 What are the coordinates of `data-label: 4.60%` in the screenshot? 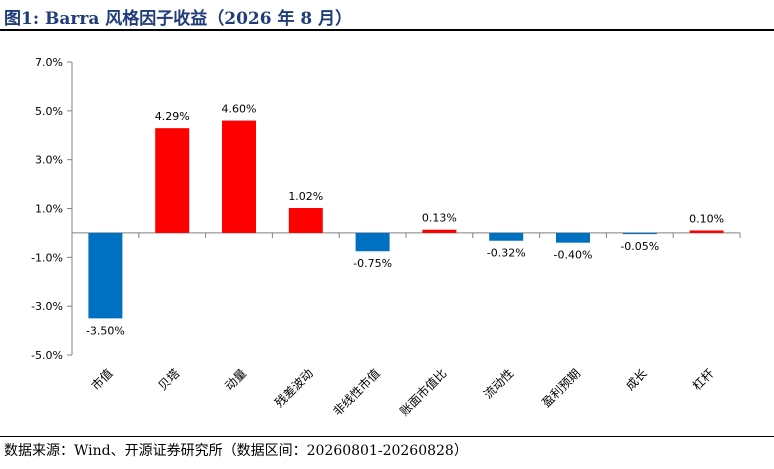 It's located at (239, 109).